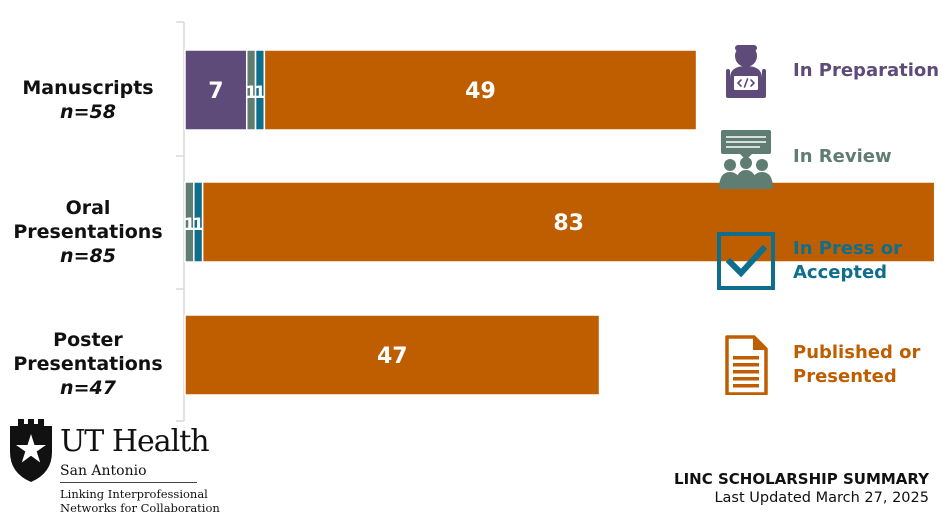 This screenshot has height=520, width=942. I want to click on data-label: 49, so click(480, 91).